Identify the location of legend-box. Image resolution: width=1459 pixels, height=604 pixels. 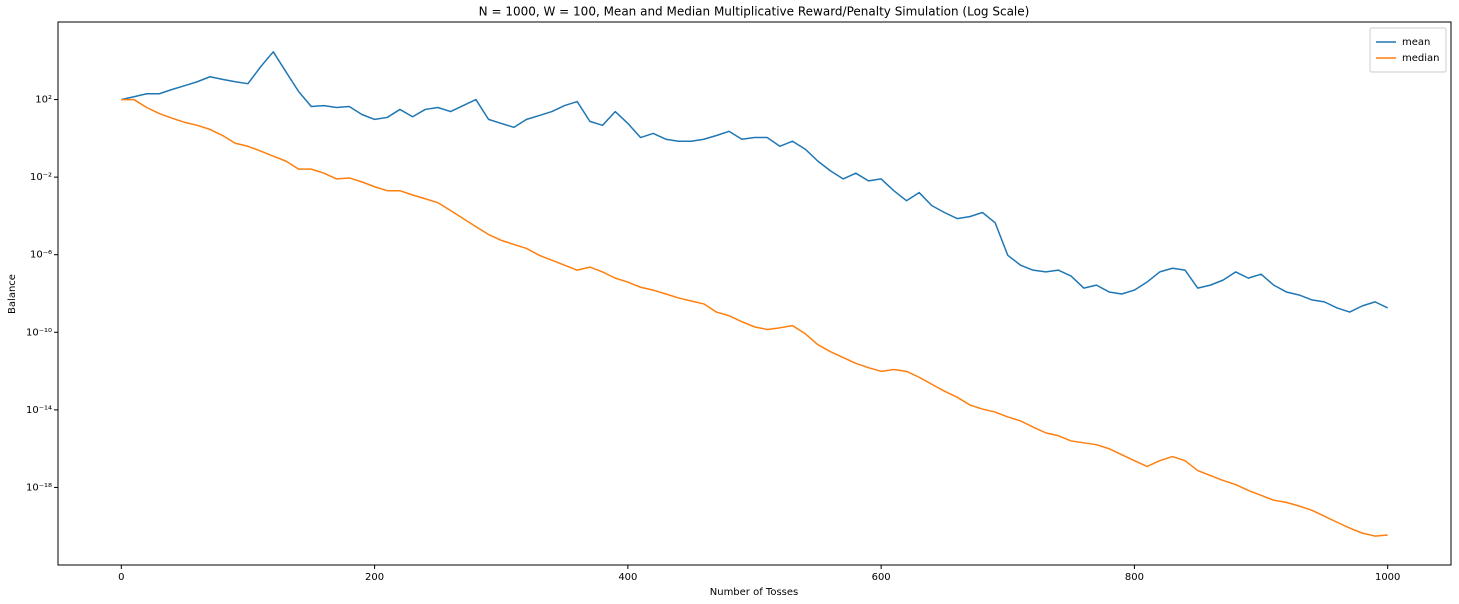
(1408, 50).